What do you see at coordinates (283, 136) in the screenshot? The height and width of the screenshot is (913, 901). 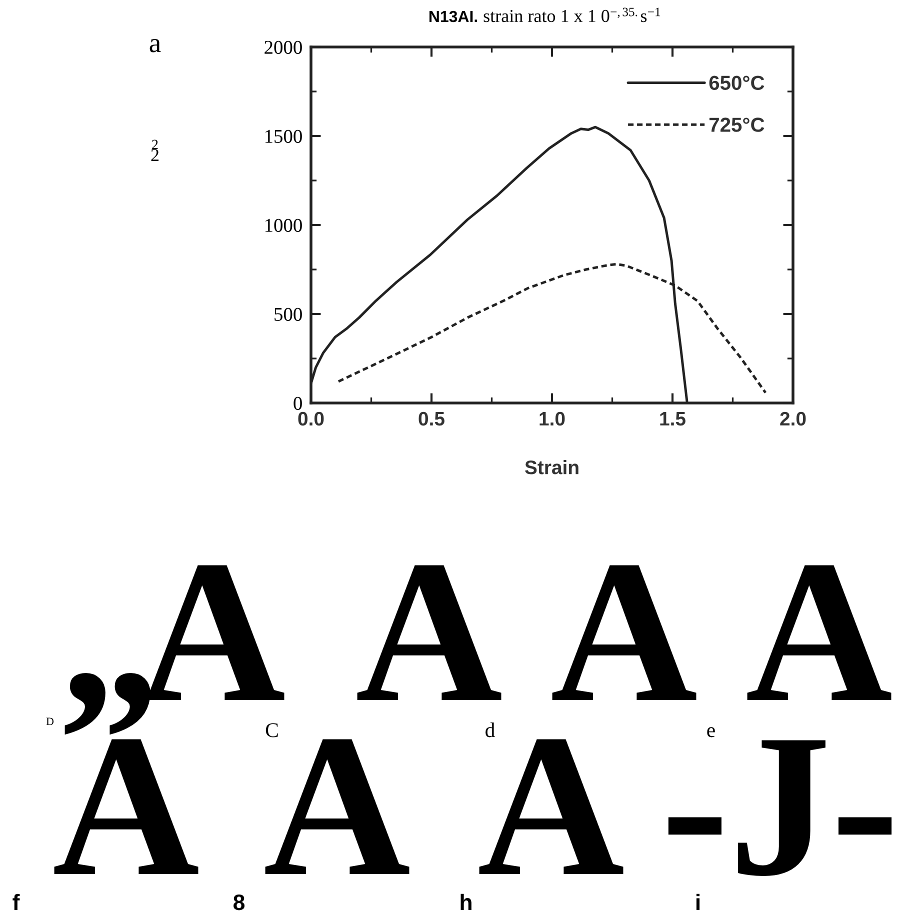 I see `y-tick-label: 1500` at bounding box center [283, 136].